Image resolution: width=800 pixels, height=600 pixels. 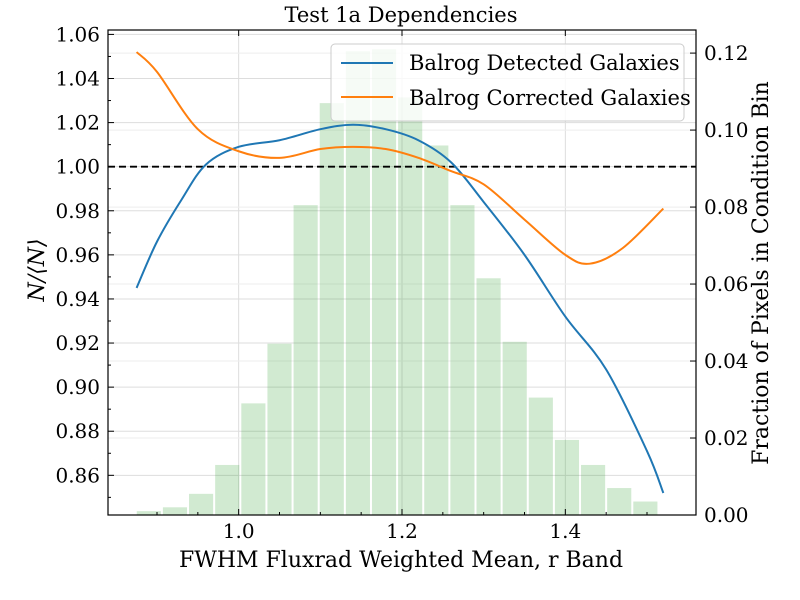 I want to click on y2-tick-label: 0.12, so click(x=726, y=53).